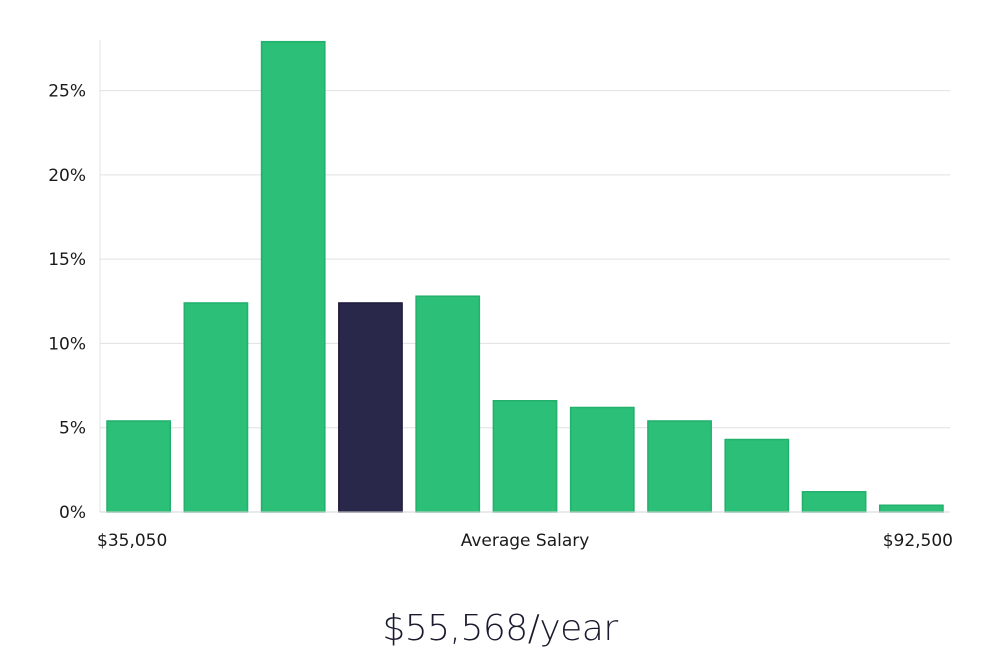 The height and width of the screenshot is (660, 1000). I want to click on y-tick-label: 20%, so click(67, 176).